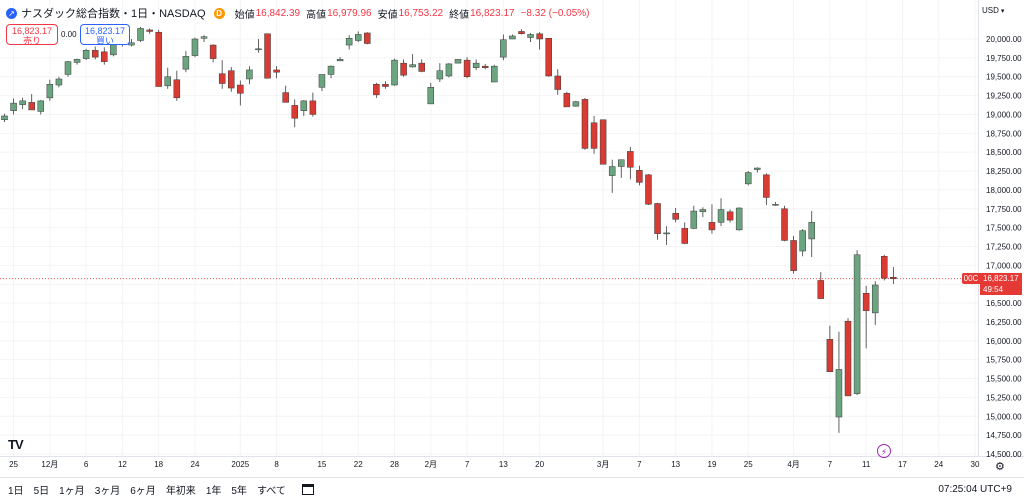 This screenshot has height=501, width=1024. I want to click on symbol-title: ナスダック総合指数・1日・NASDAQ, so click(113, 14).